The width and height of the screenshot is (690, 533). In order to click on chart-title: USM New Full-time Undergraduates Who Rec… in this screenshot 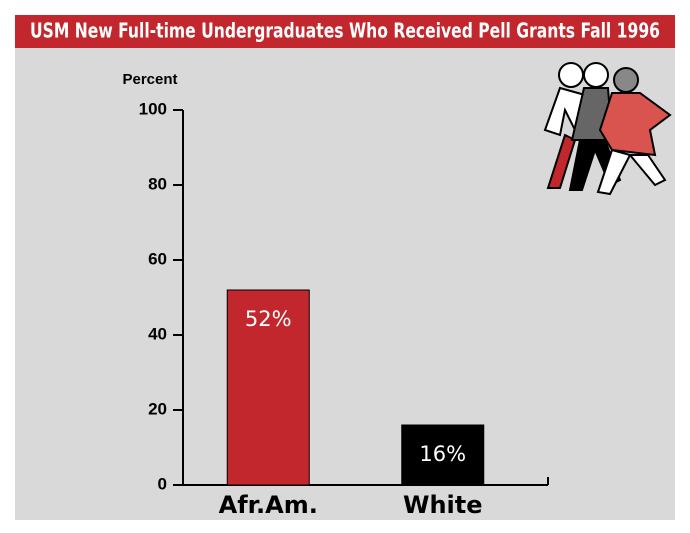, I will do `click(345, 31)`.